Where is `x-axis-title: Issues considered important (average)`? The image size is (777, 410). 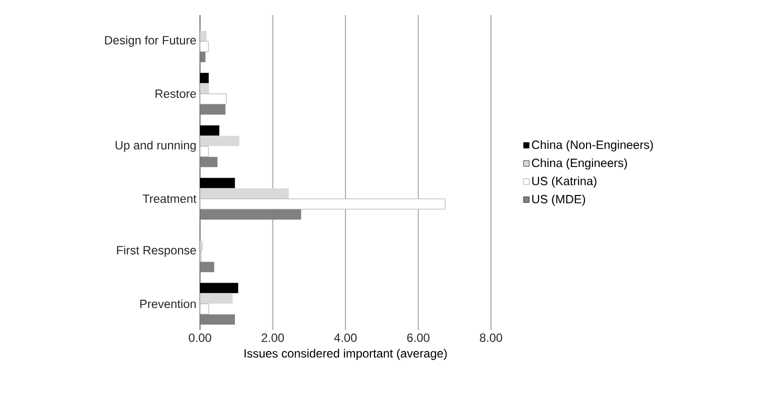
x-axis-title: Issues considered important (average) is located at coordinates (345, 354).